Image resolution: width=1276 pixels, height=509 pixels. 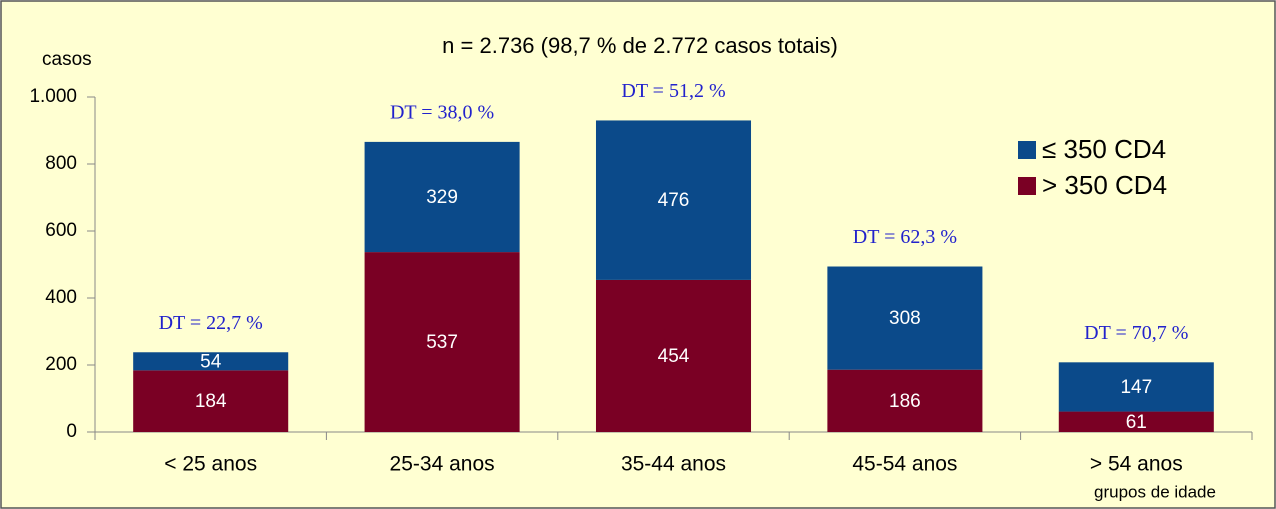 I want to click on x-tick-label: > 54 anos, so click(x=1136, y=464).